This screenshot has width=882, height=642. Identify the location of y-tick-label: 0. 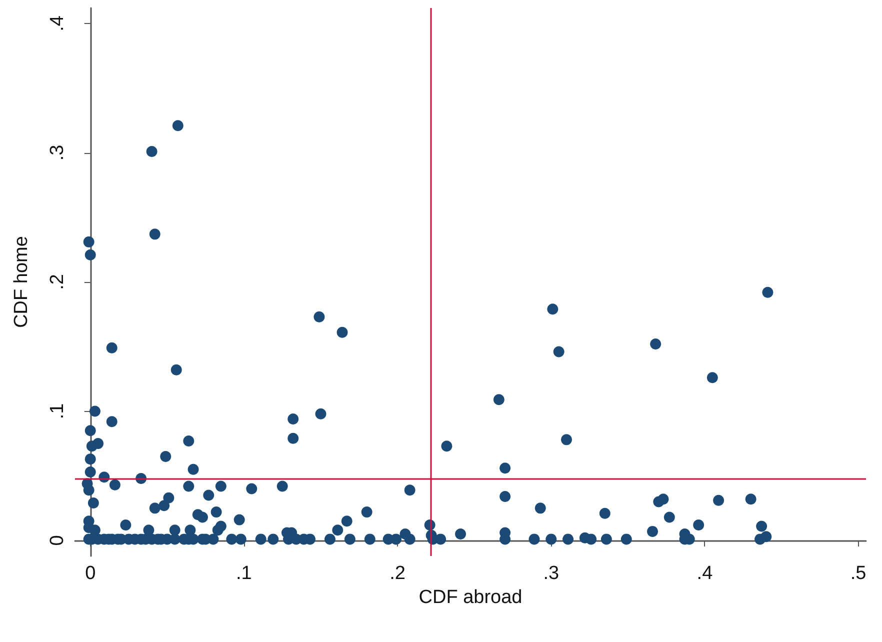
(57, 540).